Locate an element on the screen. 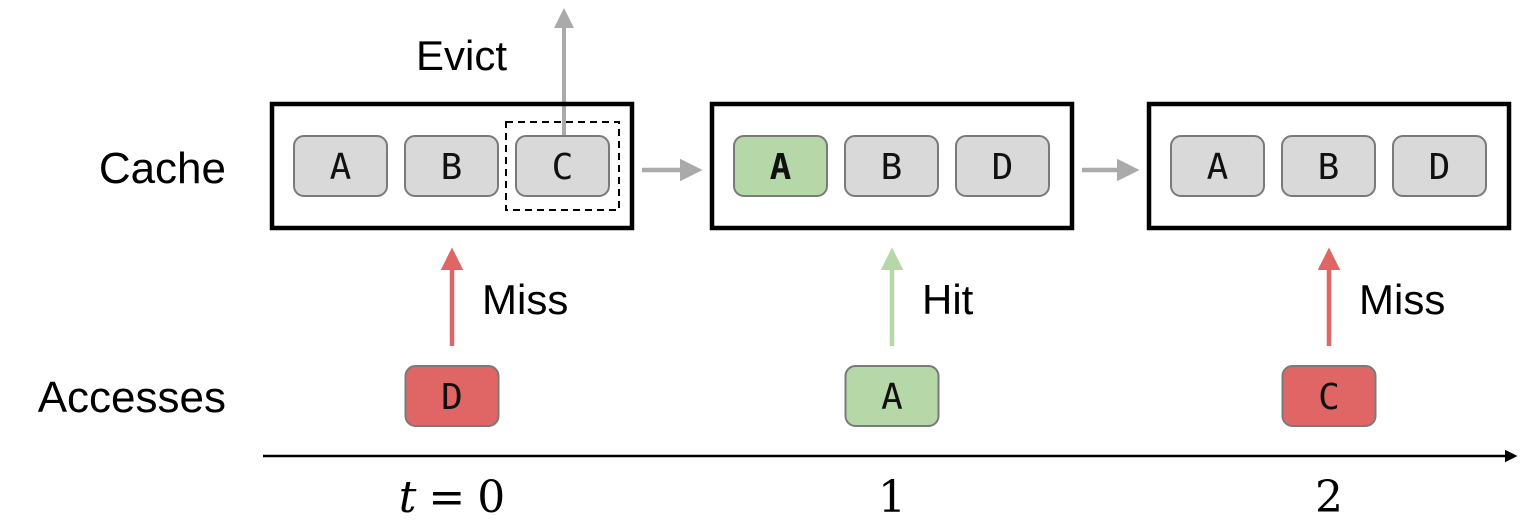 This screenshot has height=521, width=1525. cache-slot: C is located at coordinates (562, 166).